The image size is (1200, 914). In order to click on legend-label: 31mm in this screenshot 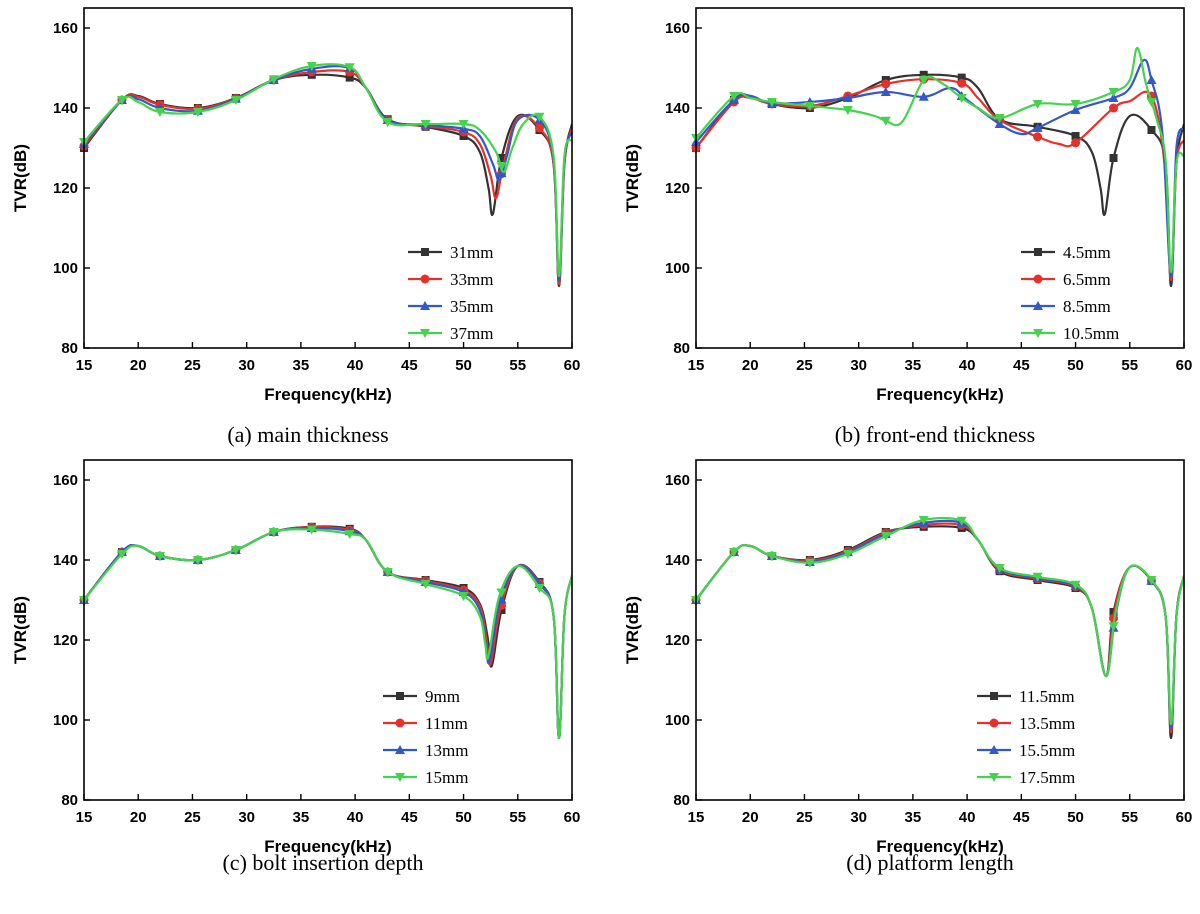, I will do `click(471, 252)`.